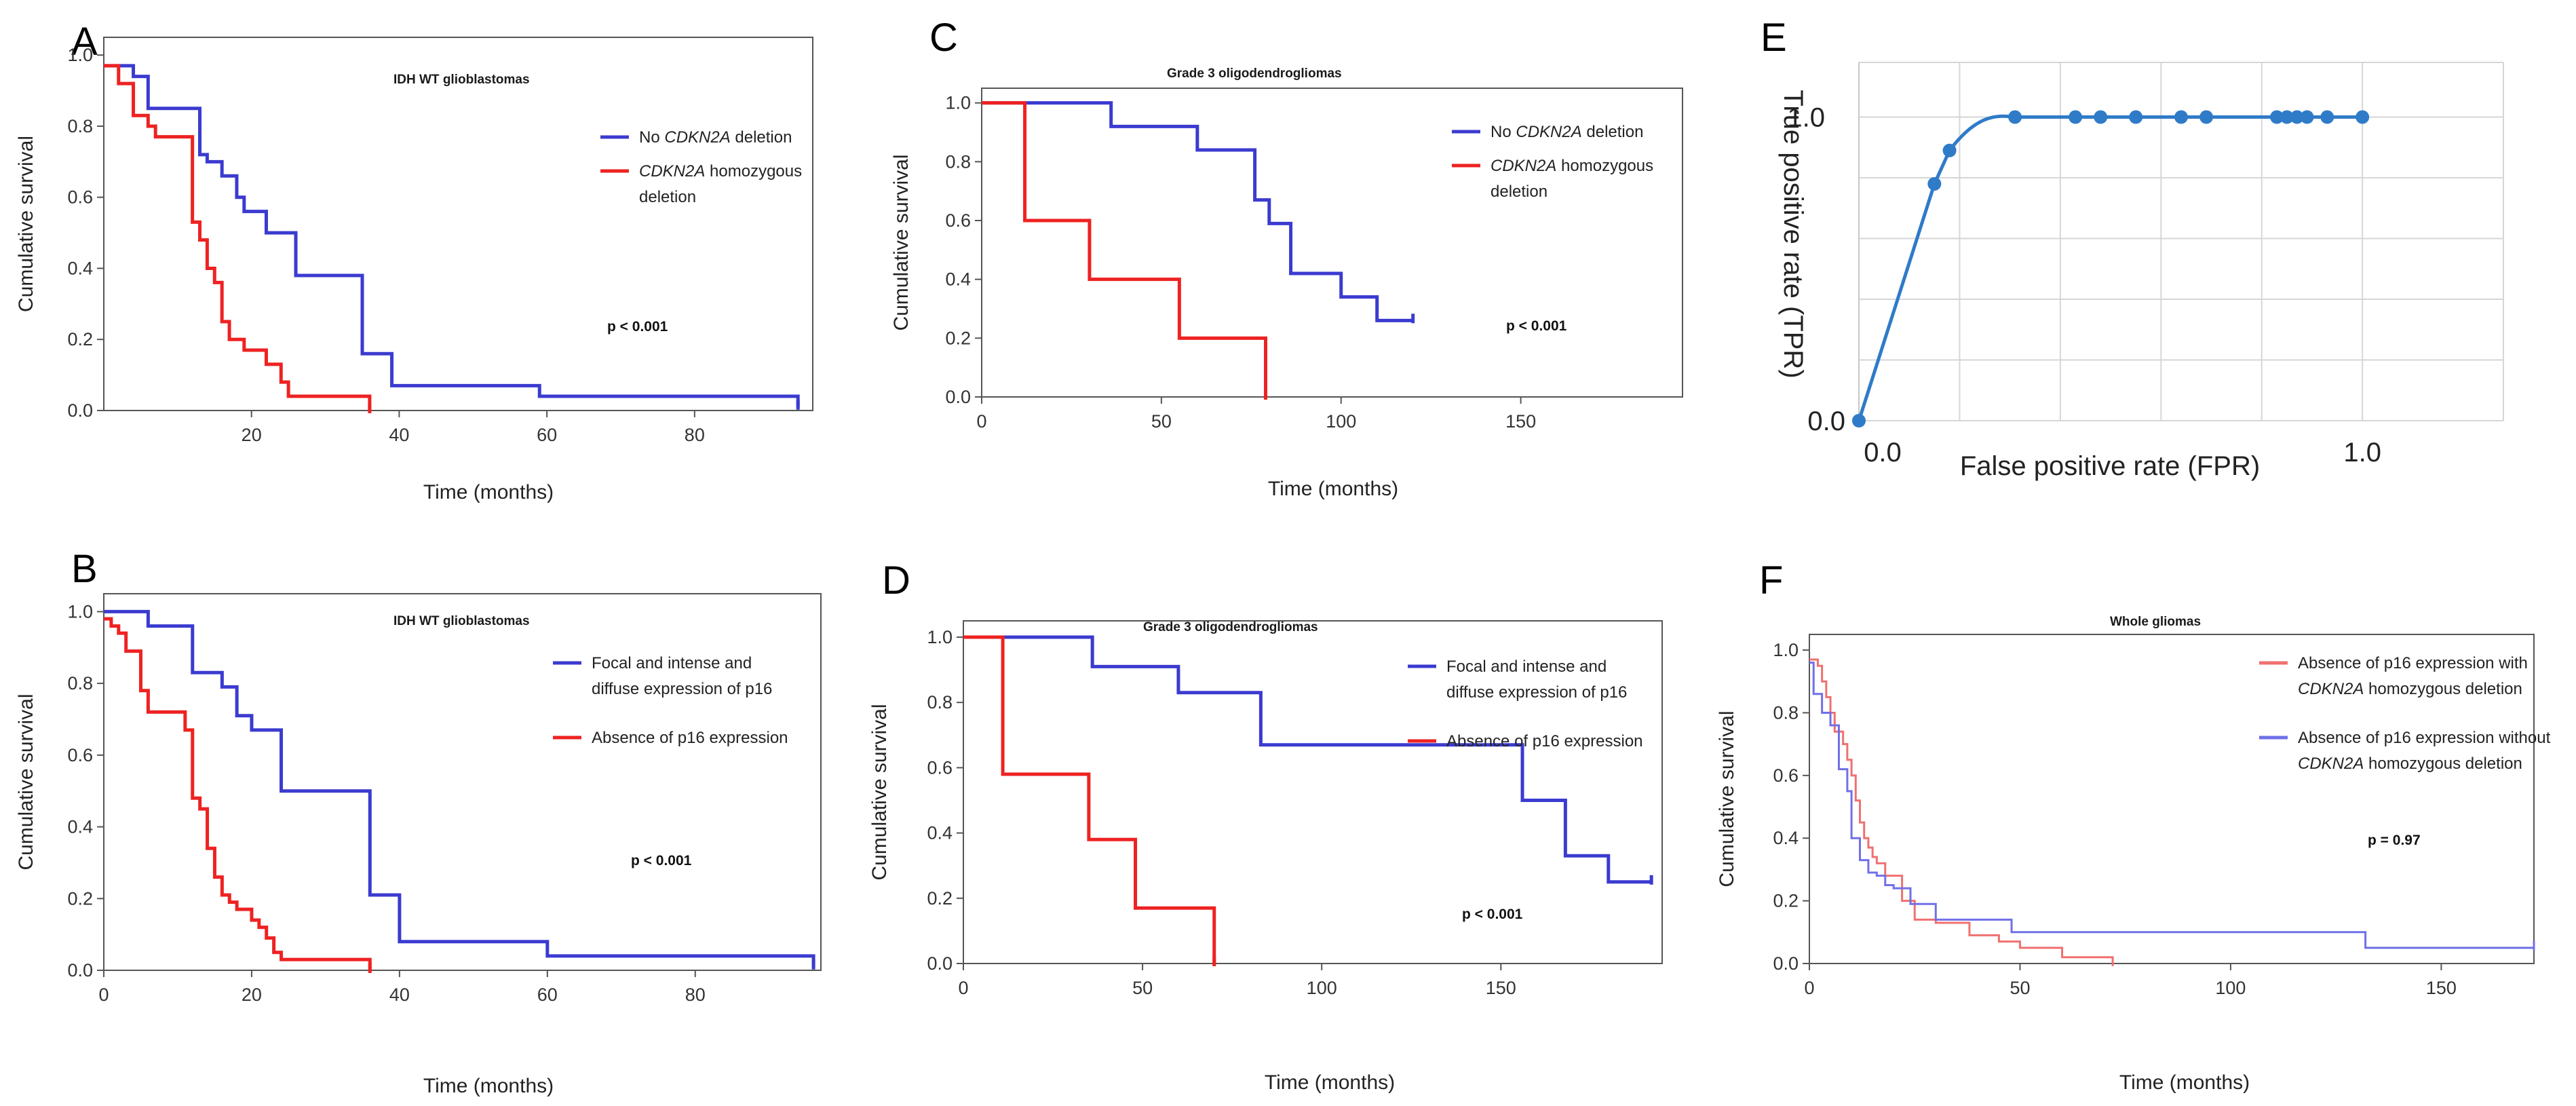 The image size is (2576, 1106). What do you see at coordinates (2413, 663) in the screenshot?
I see `legend-label-1: Absence of p16 expression with` at bounding box center [2413, 663].